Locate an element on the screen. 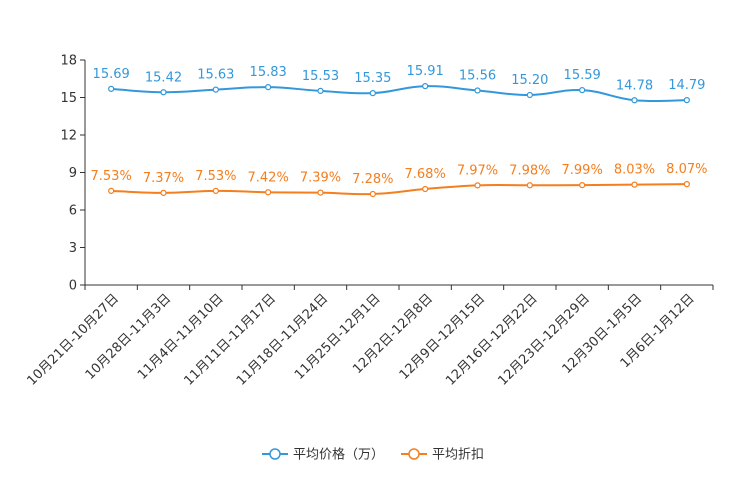 Image resolution: width=744 pixels, height=496 pixels. y-tick-label: 15 is located at coordinates (68, 98).